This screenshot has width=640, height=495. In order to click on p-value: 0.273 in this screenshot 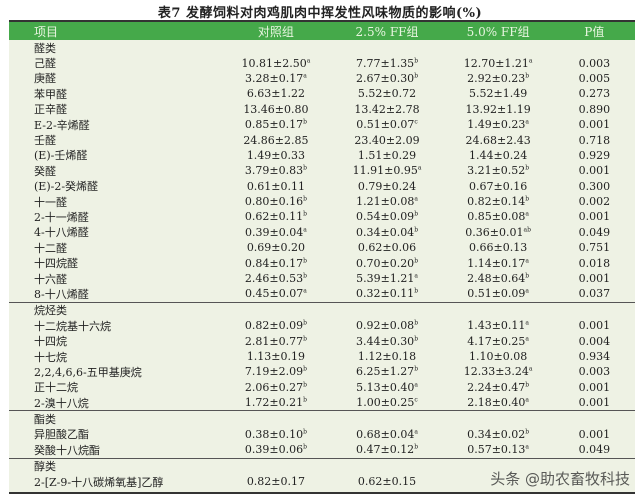, I will do `click(594, 94)`.